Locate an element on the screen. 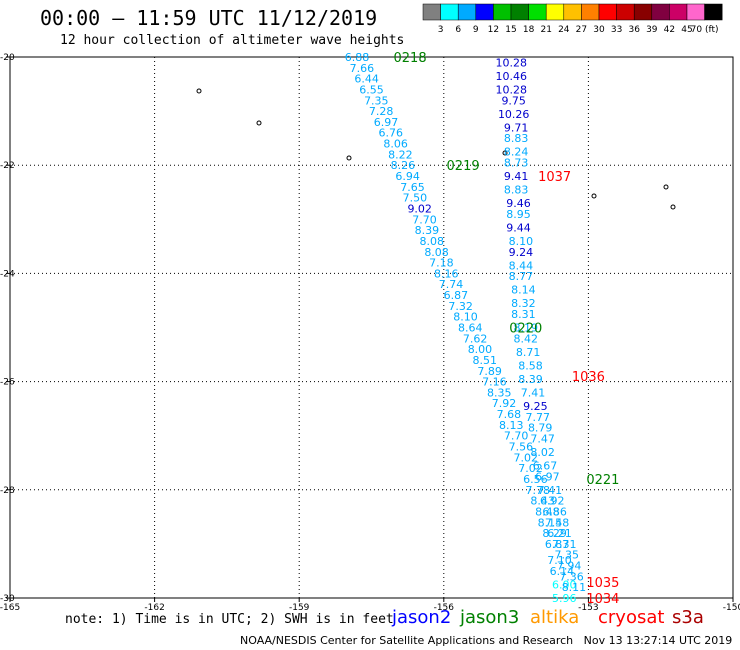 The image size is (740, 650). swh-value-label: 6.86 is located at coordinates (554, 511).